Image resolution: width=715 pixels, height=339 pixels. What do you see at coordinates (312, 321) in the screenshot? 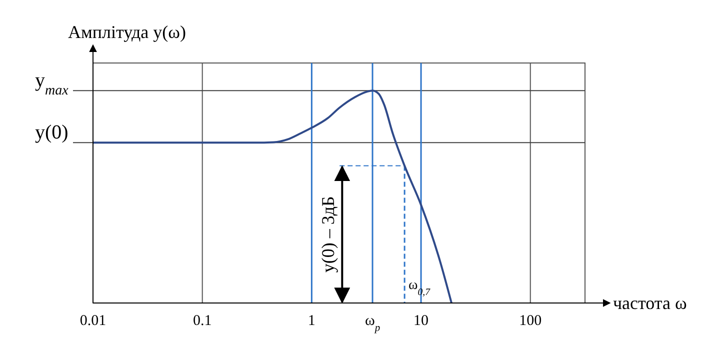
I see `x-tick-label: 1` at bounding box center [312, 321].